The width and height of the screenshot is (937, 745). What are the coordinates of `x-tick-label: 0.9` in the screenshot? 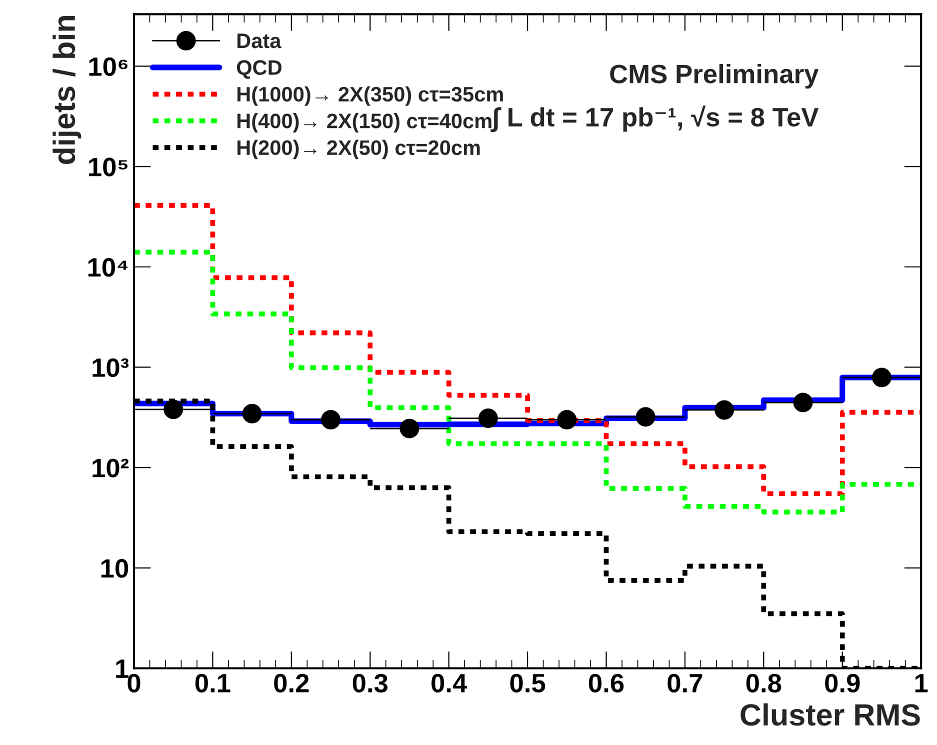 It's located at (842, 683).